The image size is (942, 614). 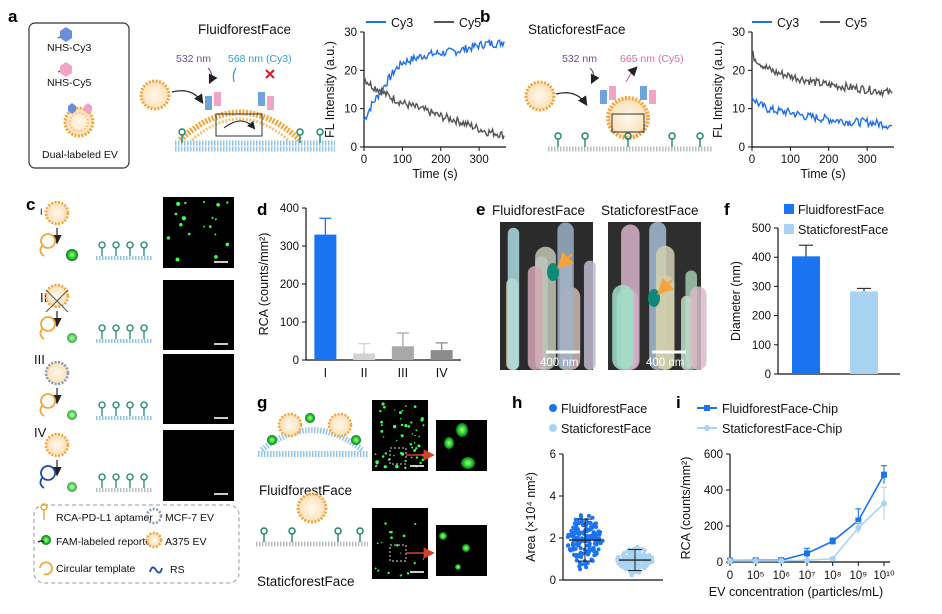 What do you see at coordinates (727, 209) in the screenshot?
I see `panel-label-f: f` at bounding box center [727, 209].